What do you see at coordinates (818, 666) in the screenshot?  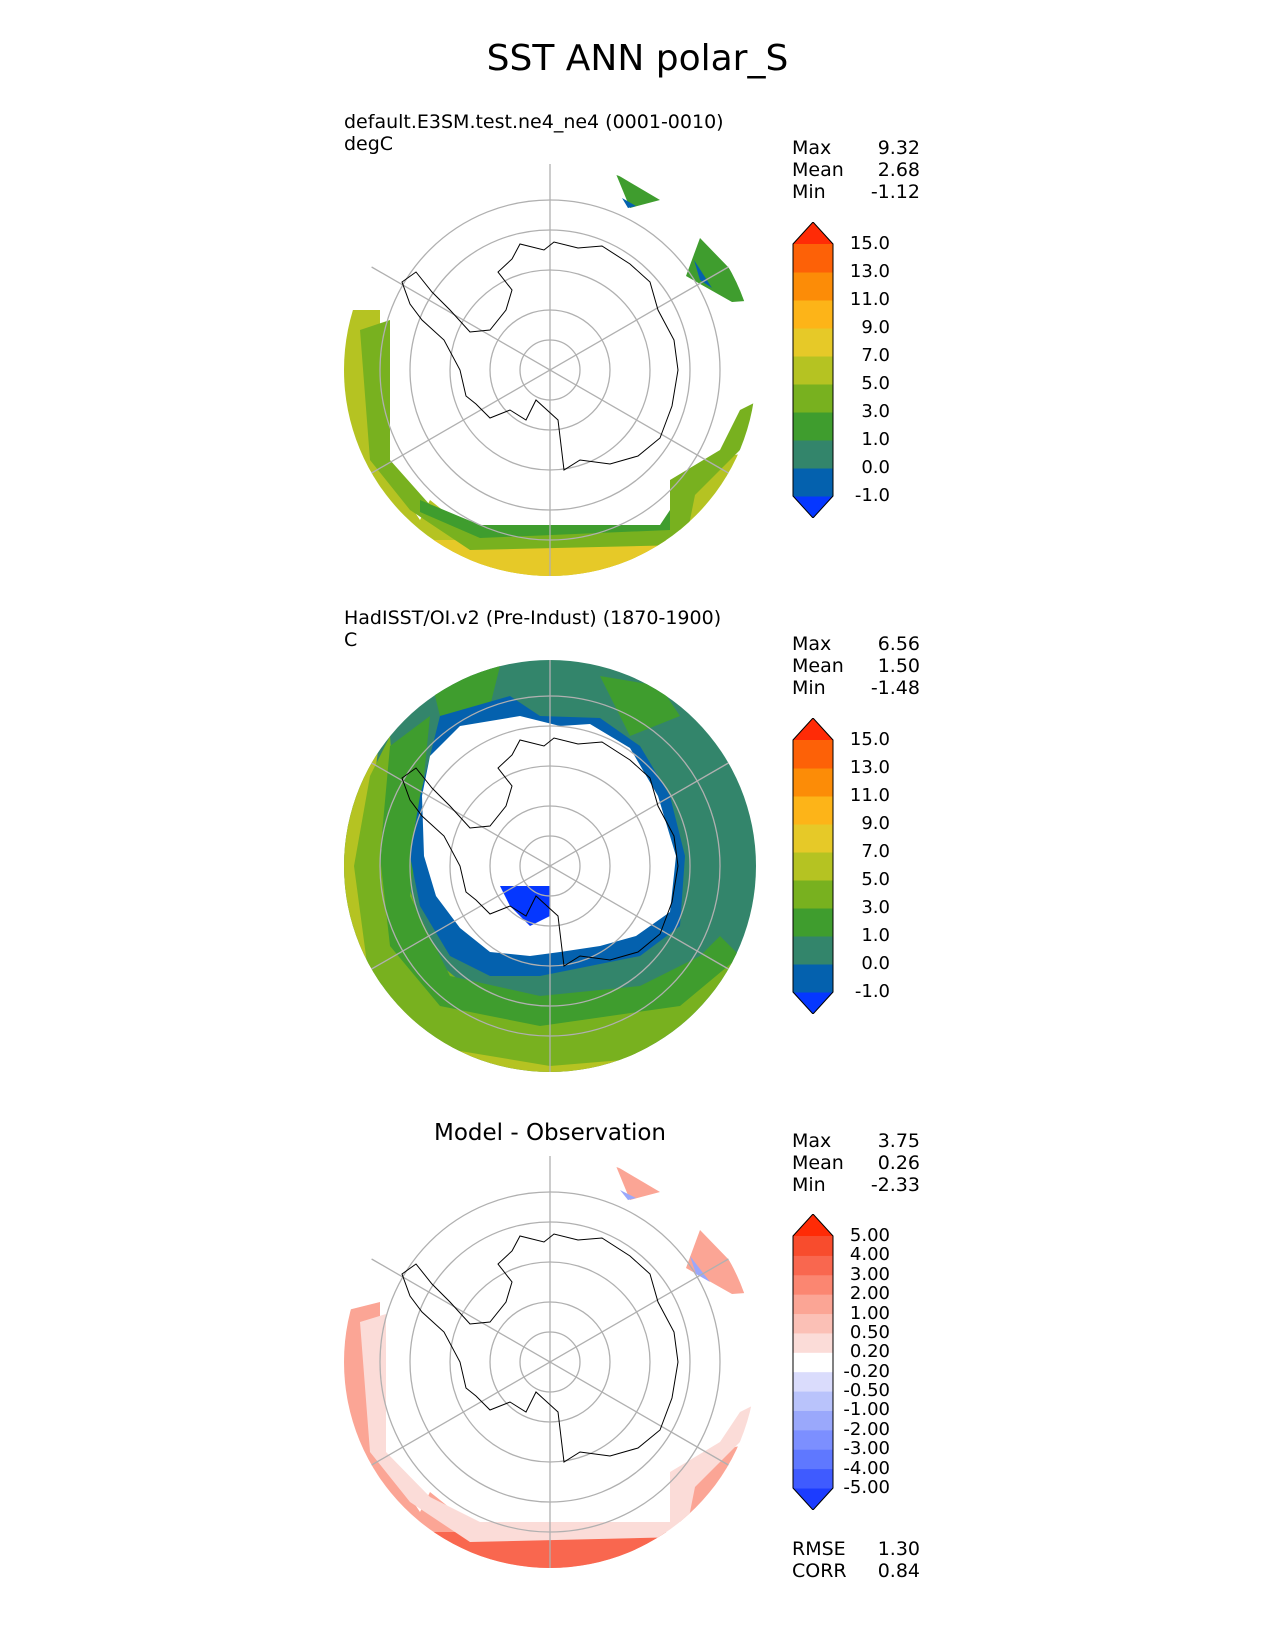 I see `panel2-mean-label: Mean` at bounding box center [818, 666].